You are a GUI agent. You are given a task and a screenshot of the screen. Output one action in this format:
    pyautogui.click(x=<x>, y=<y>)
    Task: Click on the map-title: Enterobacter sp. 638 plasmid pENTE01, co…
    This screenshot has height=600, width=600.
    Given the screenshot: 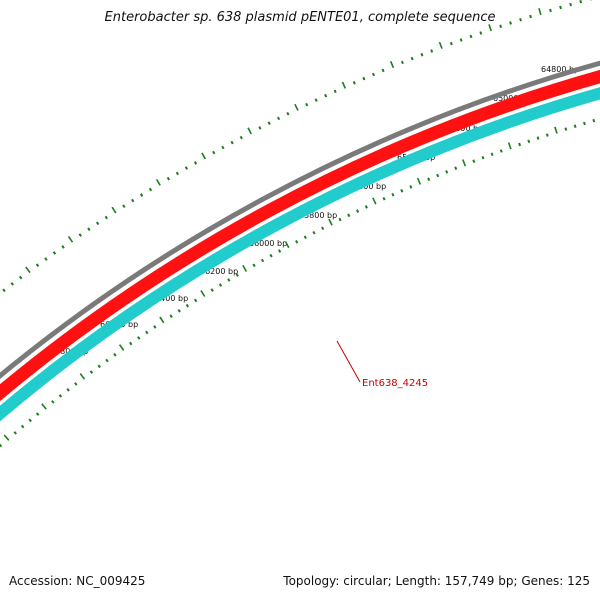 What is the action you would take?
    pyautogui.click(x=300, y=17)
    